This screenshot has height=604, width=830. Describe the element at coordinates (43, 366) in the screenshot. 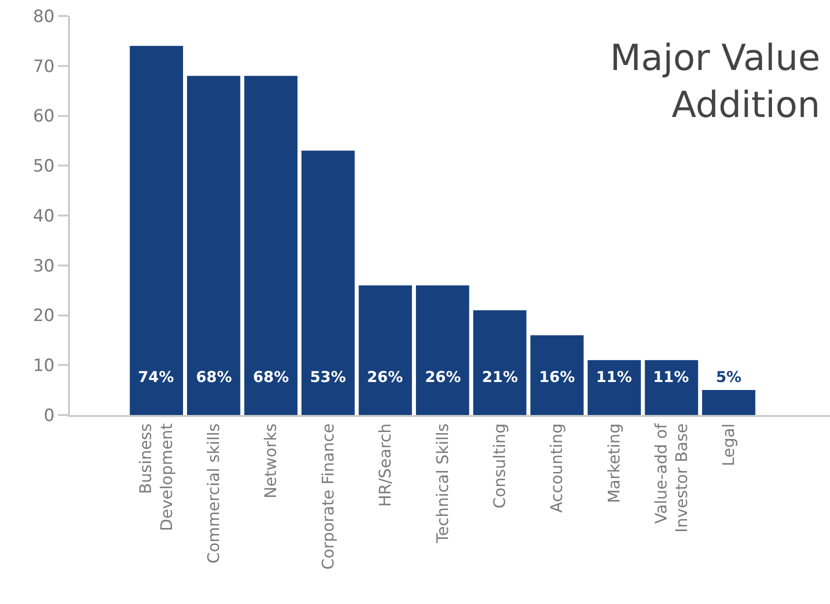

I see `y-tick-label: 10` at that location.